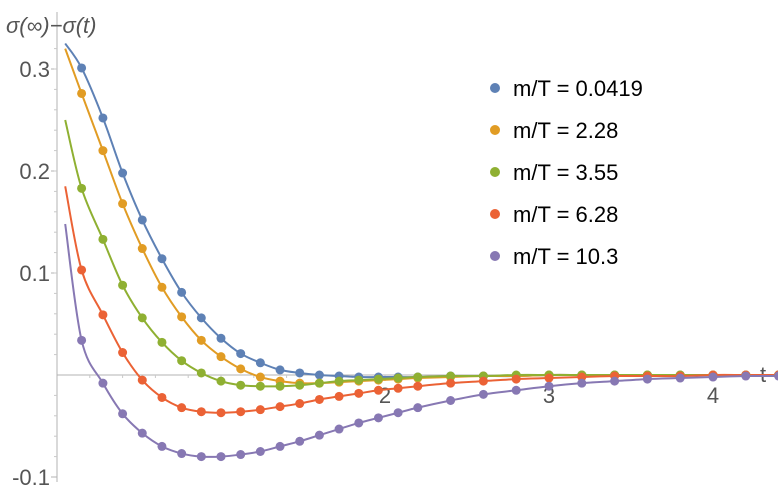 The width and height of the screenshot is (778, 504). I want to click on legend-label-2: m/T = 3.55, so click(565, 172).